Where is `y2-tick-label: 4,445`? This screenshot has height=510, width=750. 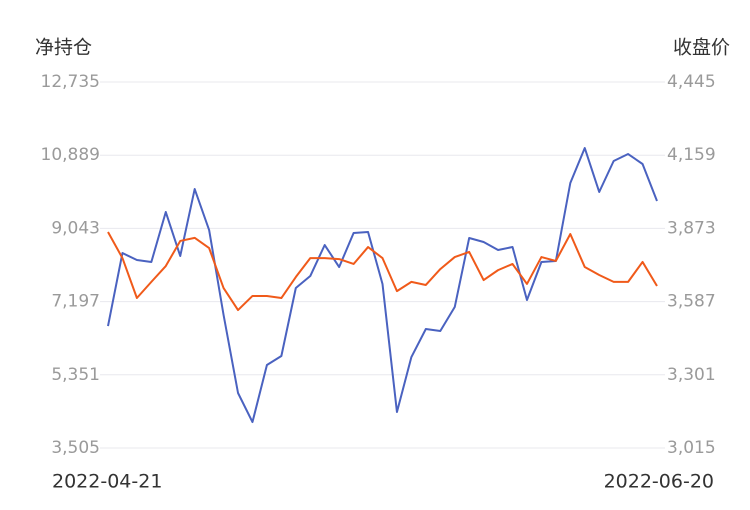 y2-tick-label: 4,445 is located at coordinates (691, 82).